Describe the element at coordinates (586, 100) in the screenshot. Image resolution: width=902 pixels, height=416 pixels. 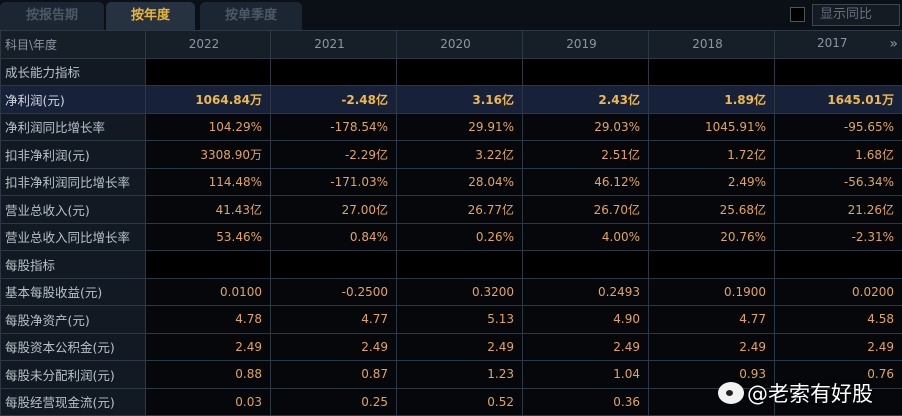
I see `cell-value: 2.43亿` at that location.